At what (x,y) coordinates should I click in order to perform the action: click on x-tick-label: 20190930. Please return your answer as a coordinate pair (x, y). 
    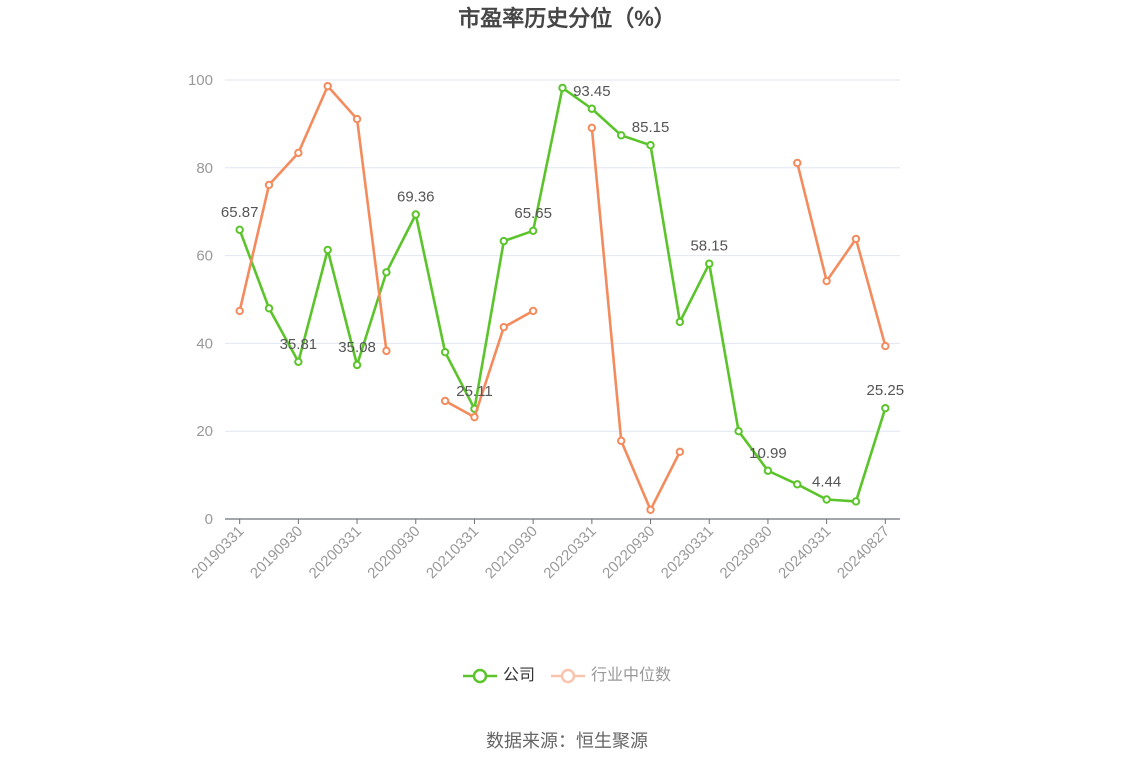
    Looking at the image, I should click on (276, 552).